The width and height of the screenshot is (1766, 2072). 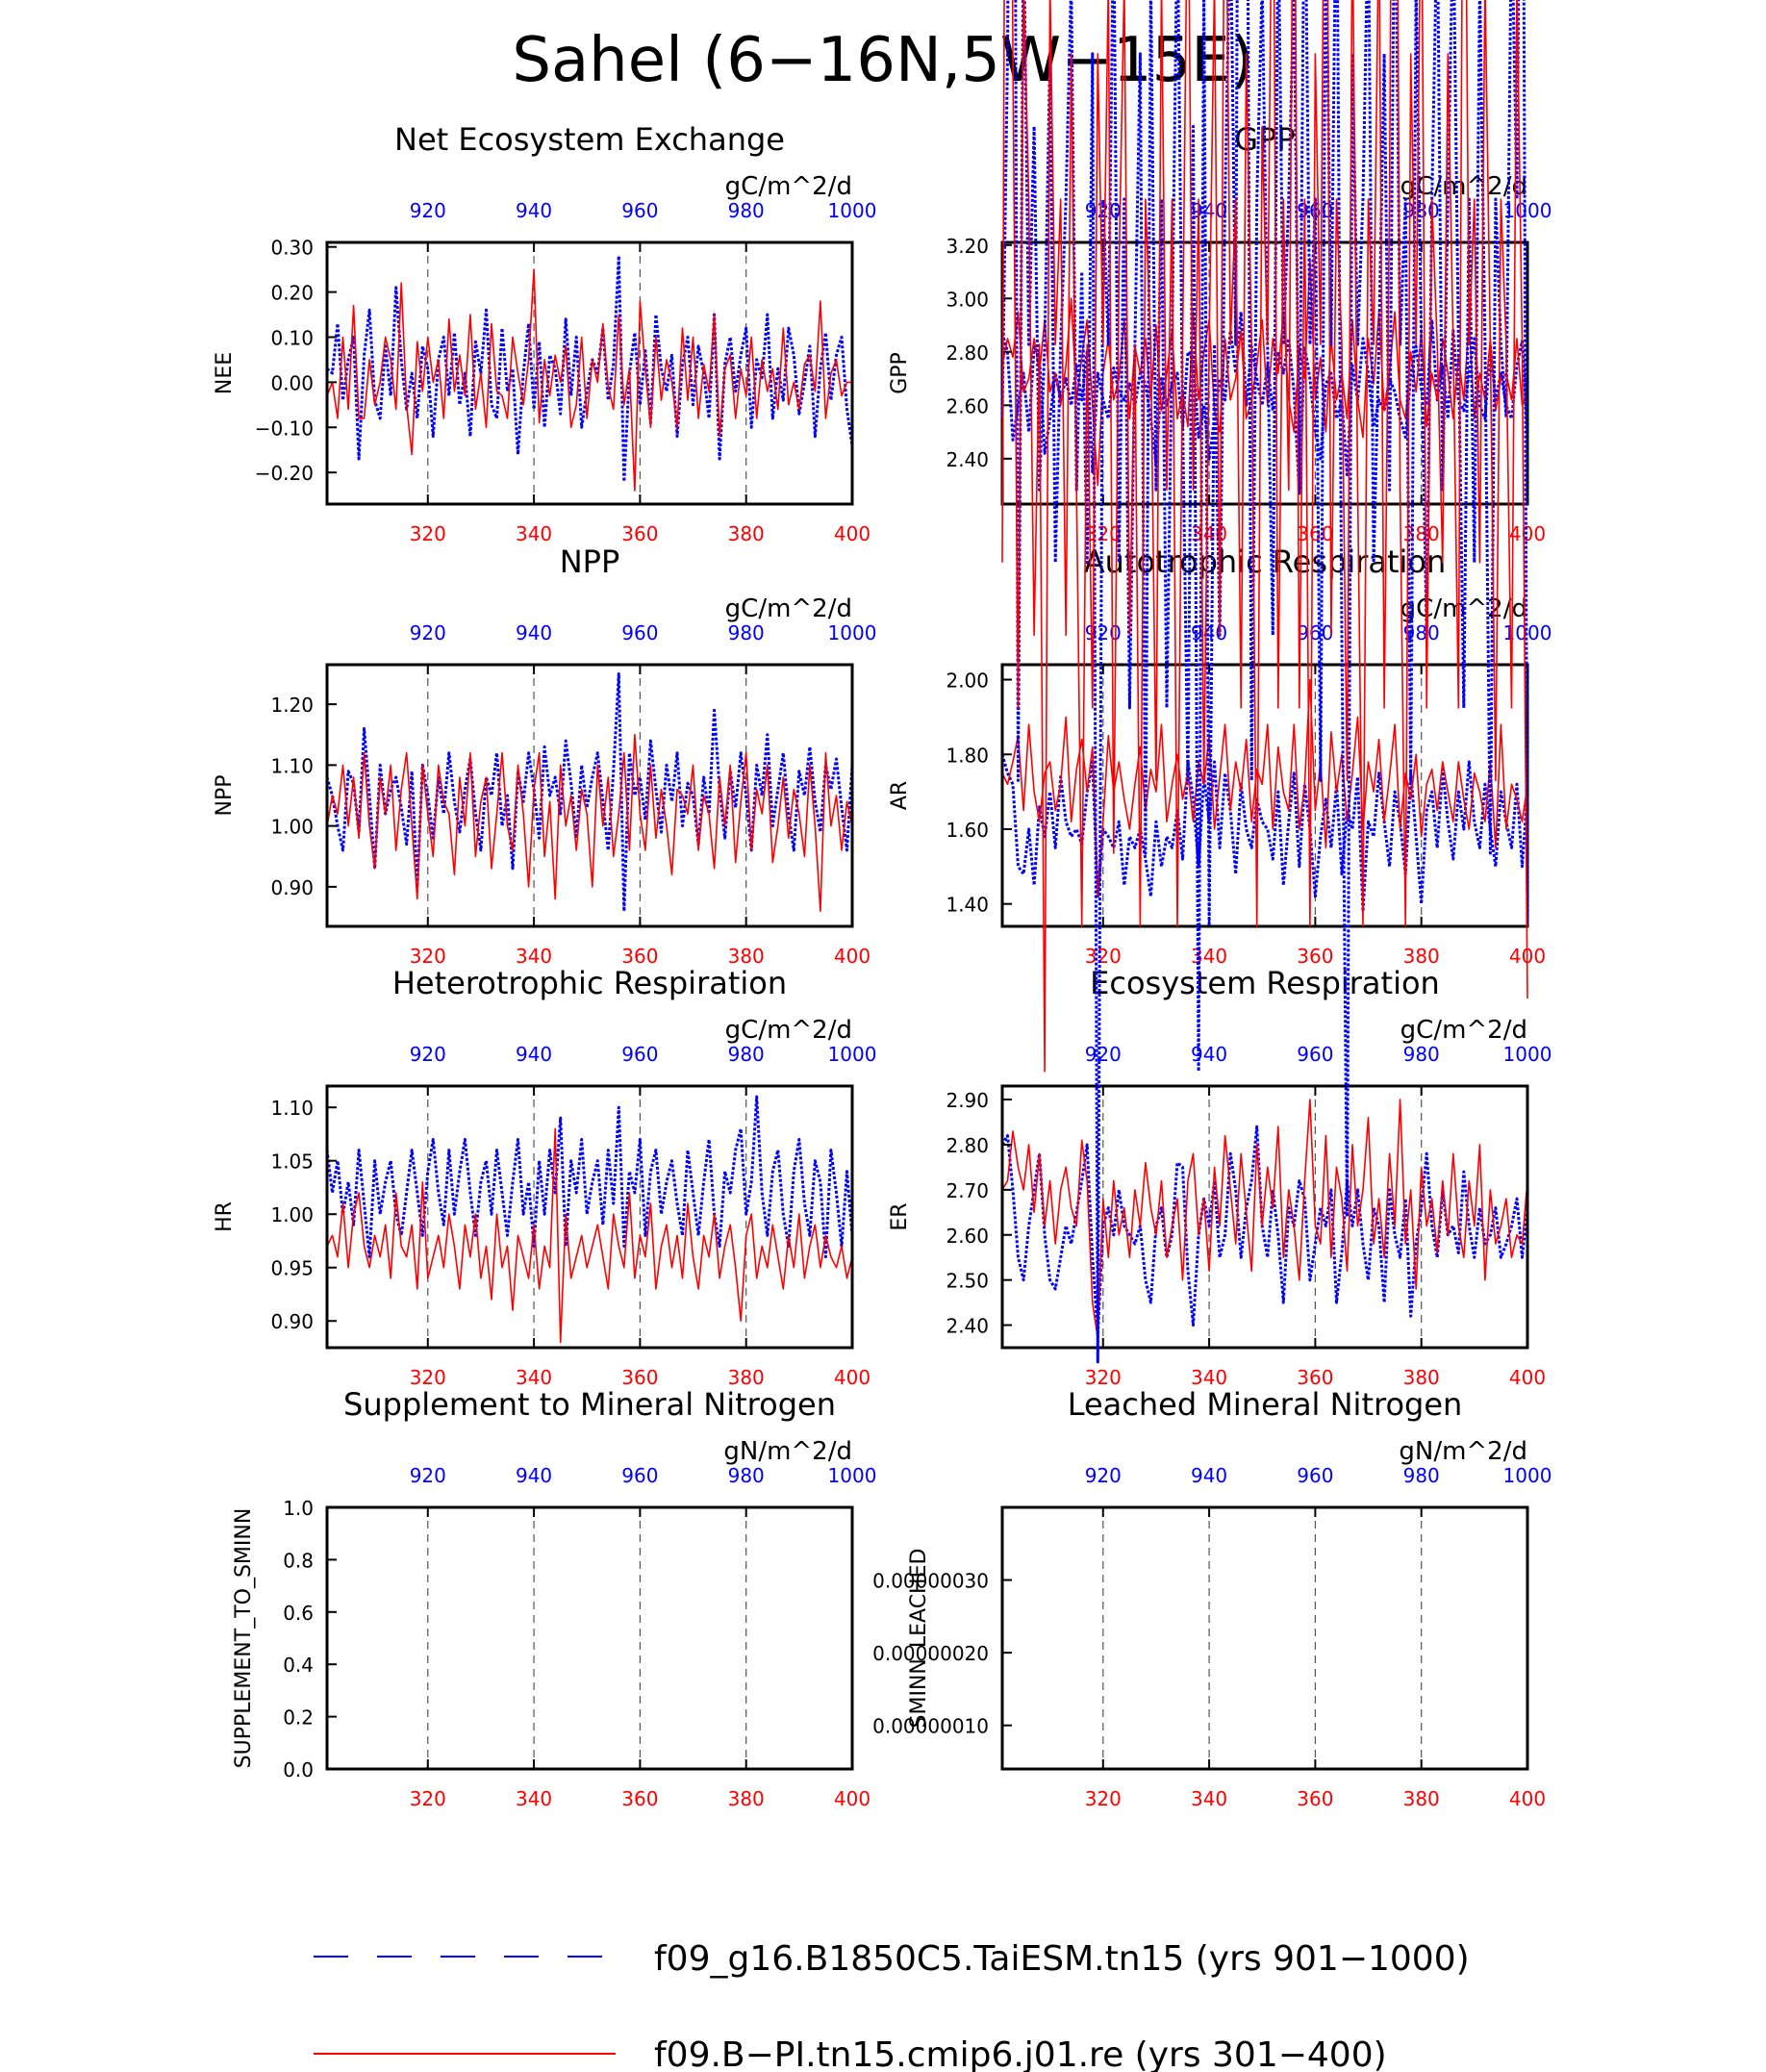 What do you see at coordinates (292, 1322) in the screenshot?
I see `y-tick-label: 0.90` at bounding box center [292, 1322].